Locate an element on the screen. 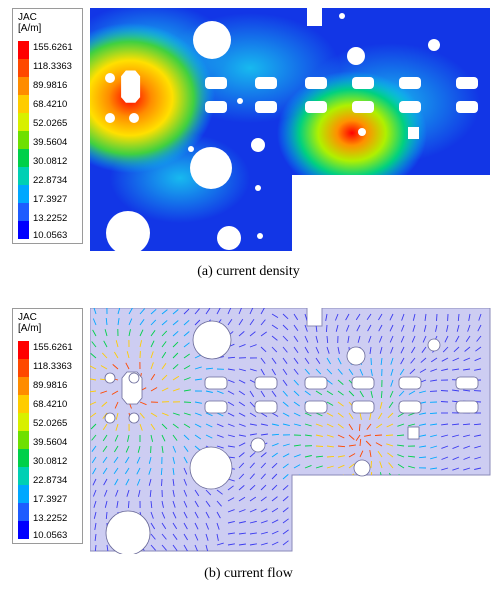  legend-tick: 52.0265 is located at coordinates (50, 123).